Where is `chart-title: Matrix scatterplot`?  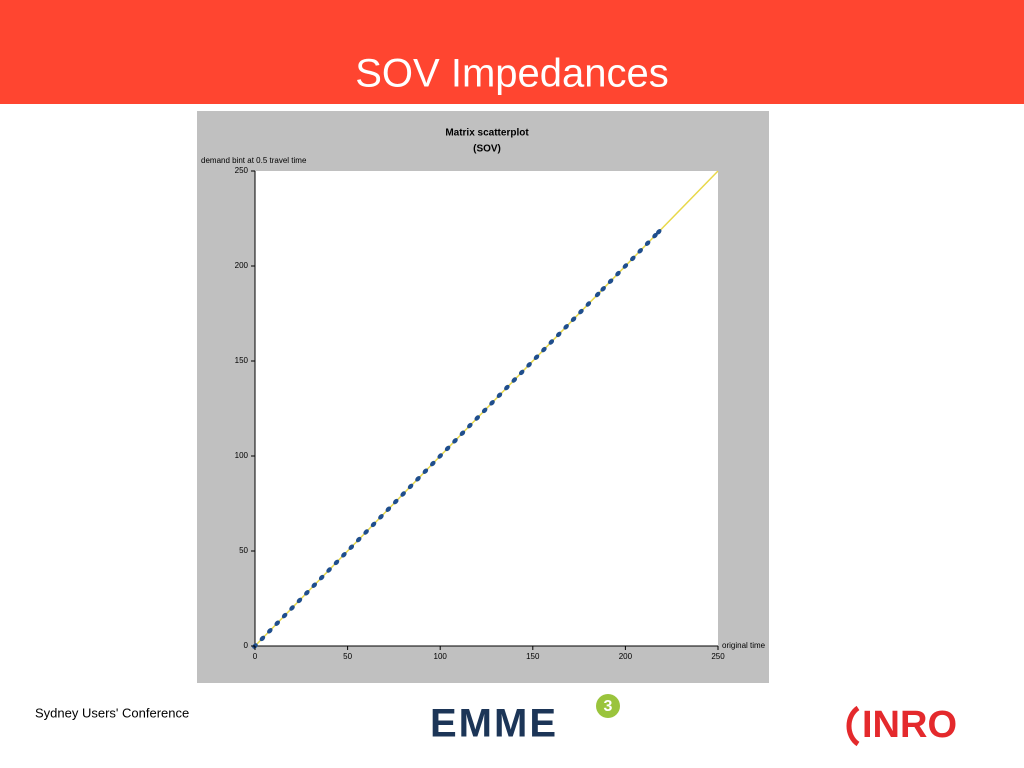 chart-title: Matrix scatterplot is located at coordinates (487, 133).